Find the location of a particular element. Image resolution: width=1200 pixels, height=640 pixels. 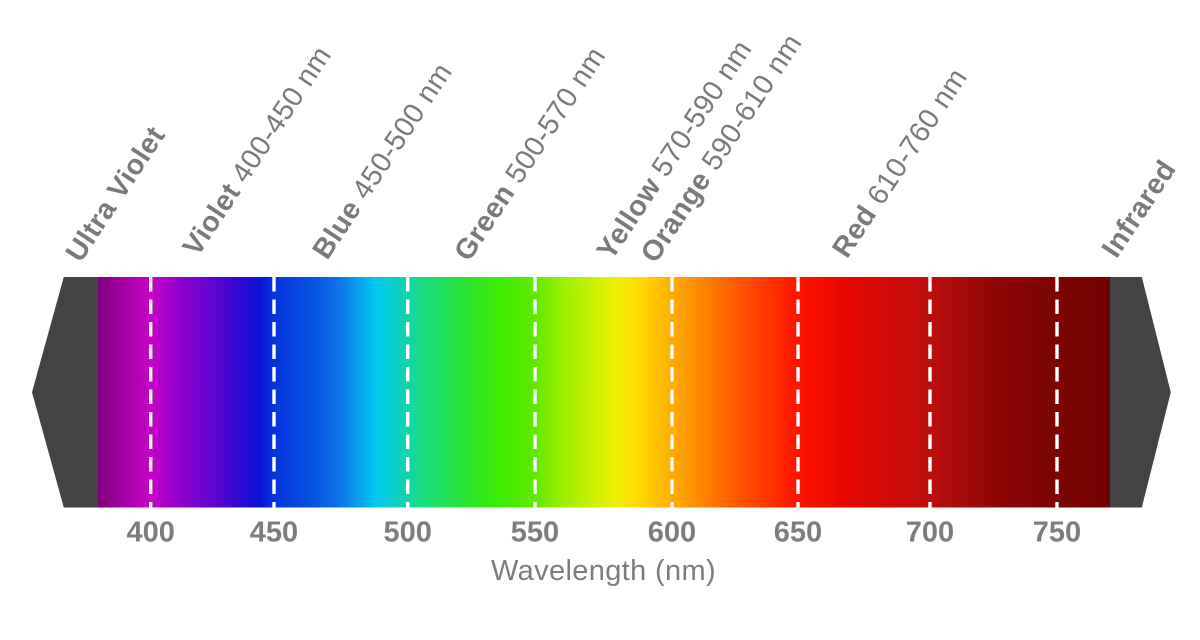

svg-text: 750 is located at coordinates (1057, 533).